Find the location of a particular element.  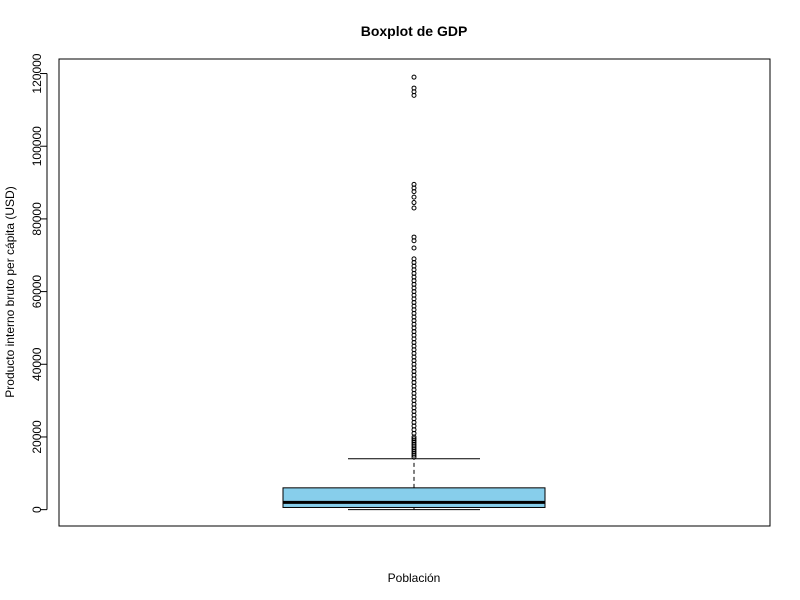

x-axis-label: Población is located at coordinates (414, 578).